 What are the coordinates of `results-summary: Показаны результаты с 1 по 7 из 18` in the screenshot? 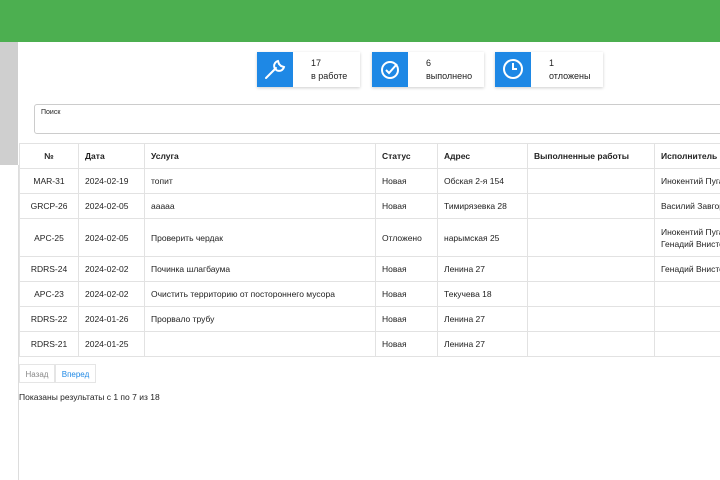 It's located at (89, 397).